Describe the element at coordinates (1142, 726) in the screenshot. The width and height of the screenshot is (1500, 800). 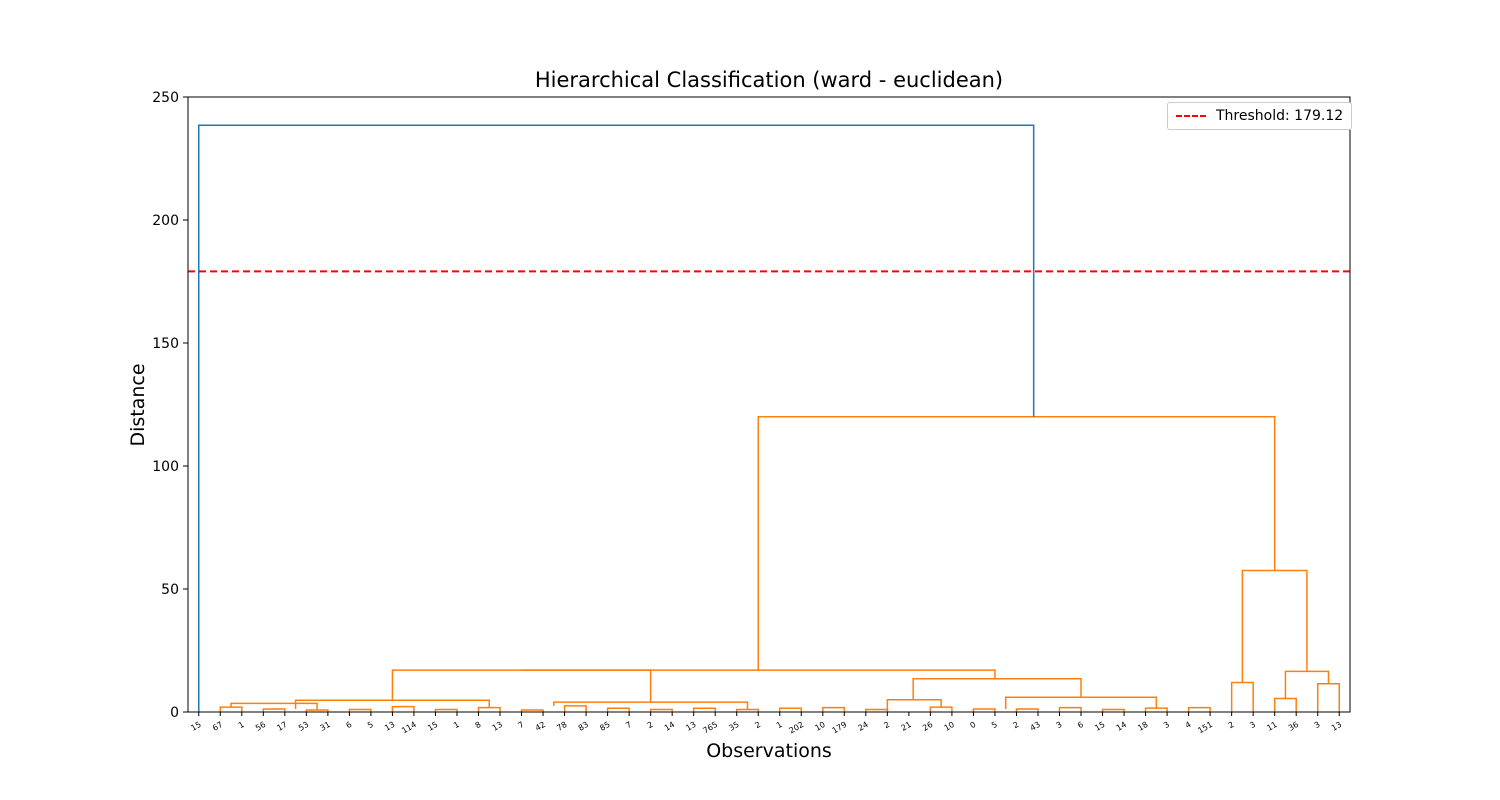
I see `leaf-label: 18` at that location.